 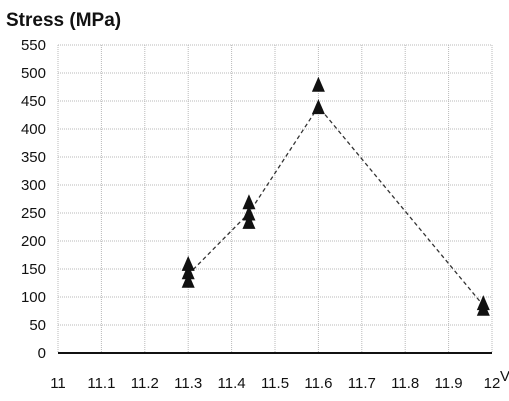 What do you see at coordinates (37, 325) in the screenshot?
I see `y-tick-label: 50` at bounding box center [37, 325].